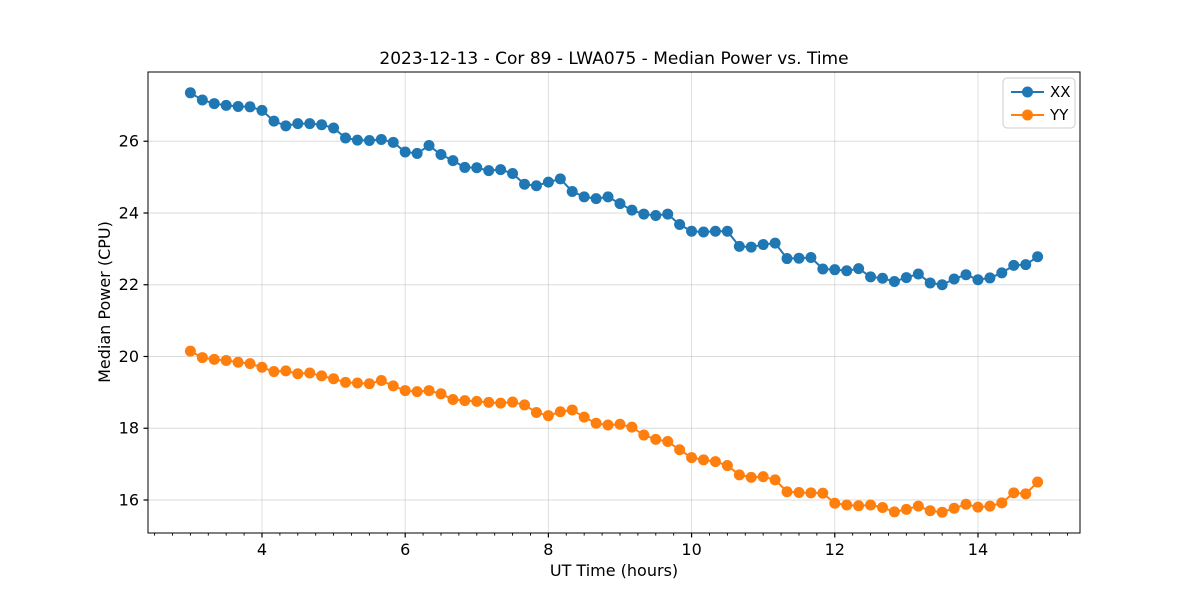  Describe the element at coordinates (104, 302) in the screenshot. I see `y-axis-label: Median Power (CPU)` at that location.